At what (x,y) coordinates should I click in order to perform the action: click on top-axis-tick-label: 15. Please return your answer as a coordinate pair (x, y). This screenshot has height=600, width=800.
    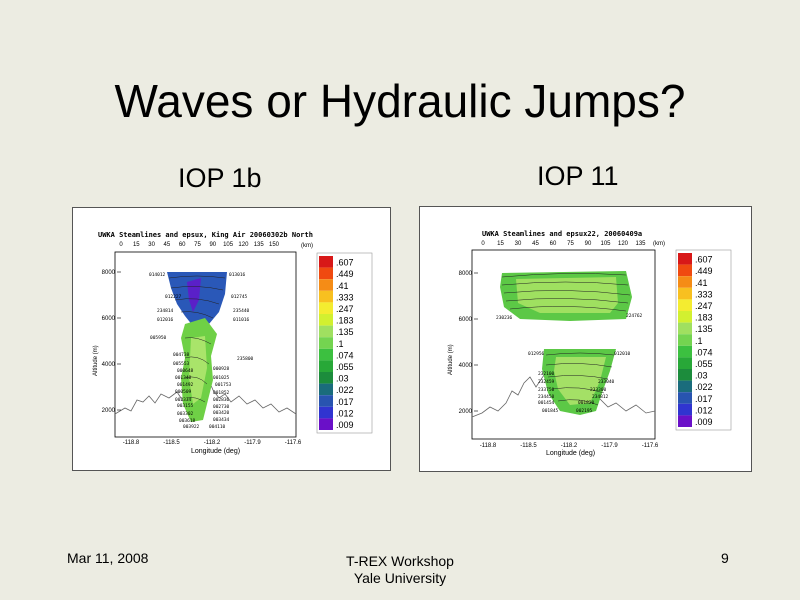
    Looking at the image, I should click on (136, 245).